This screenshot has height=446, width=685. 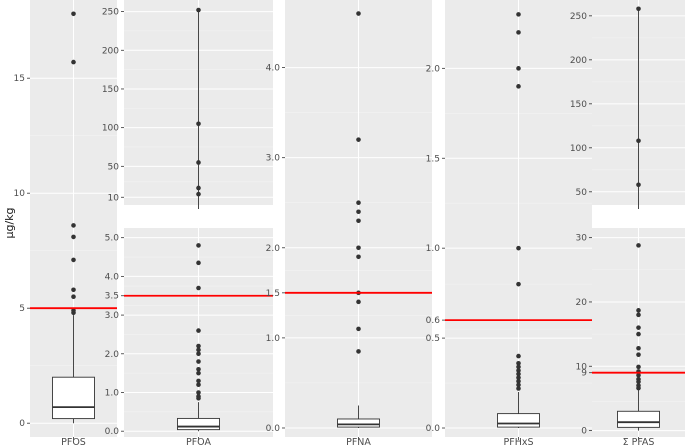 What do you see at coordinates (519, 441) in the screenshot?
I see `category-label-pfhxs: PFHxS` at bounding box center [519, 441].